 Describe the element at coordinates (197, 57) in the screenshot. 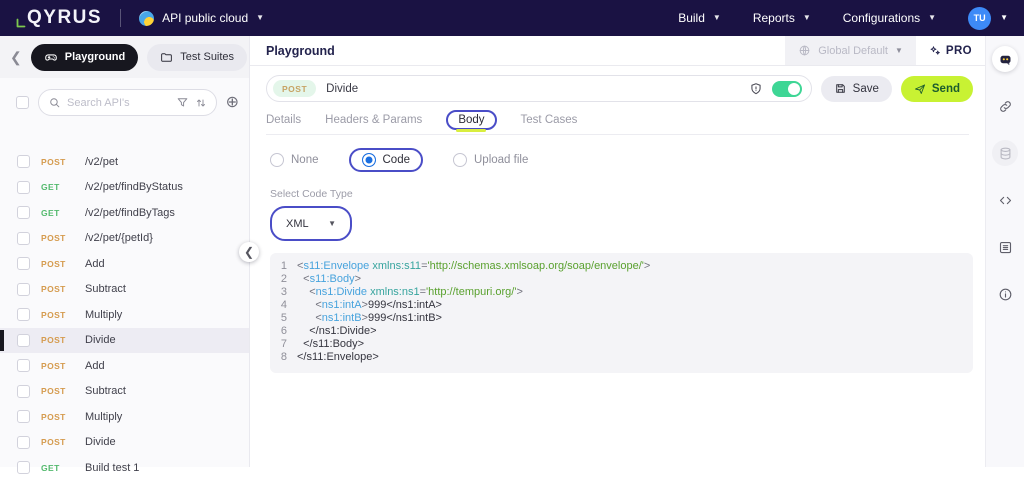

I see `tab-test-suites: Test Suites` at that location.